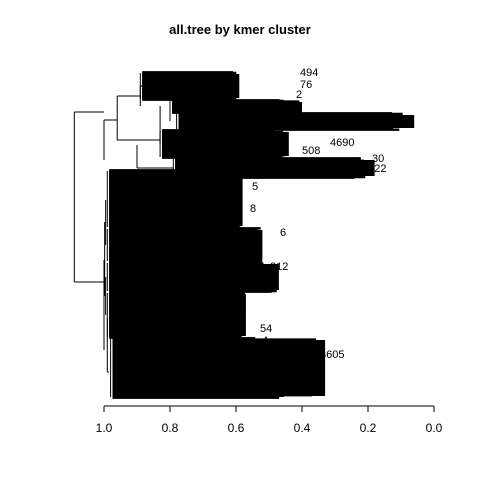  Describe the element at coordinates (368, 428) in the screenshot. I see `x-tick-label: 0.2` at that location.